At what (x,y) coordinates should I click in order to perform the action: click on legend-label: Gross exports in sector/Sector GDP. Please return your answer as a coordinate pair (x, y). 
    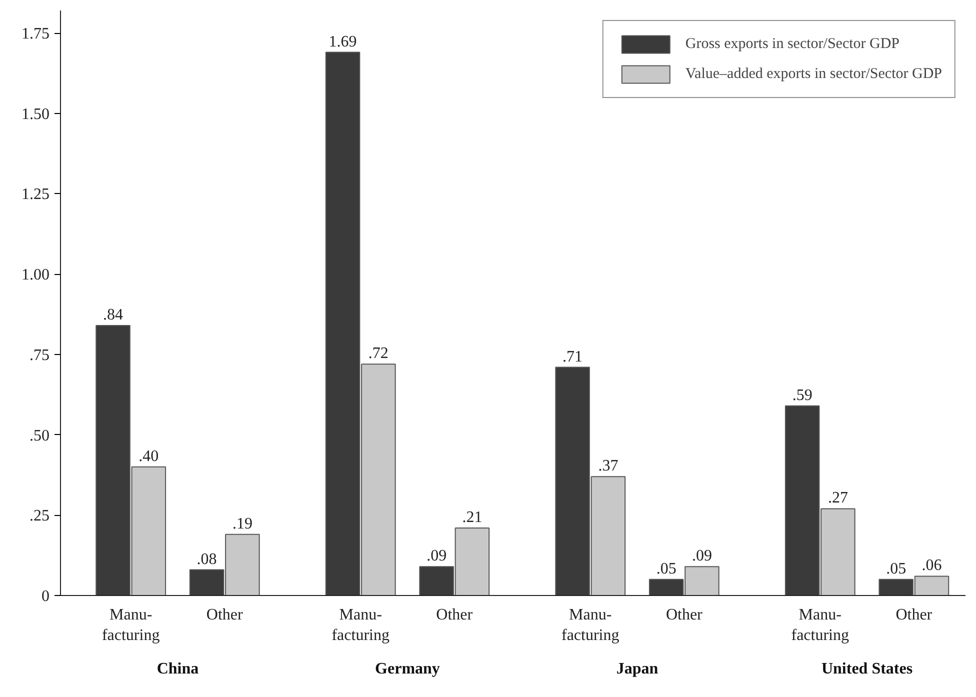
    Looking at the image, I should click on (792, 44).